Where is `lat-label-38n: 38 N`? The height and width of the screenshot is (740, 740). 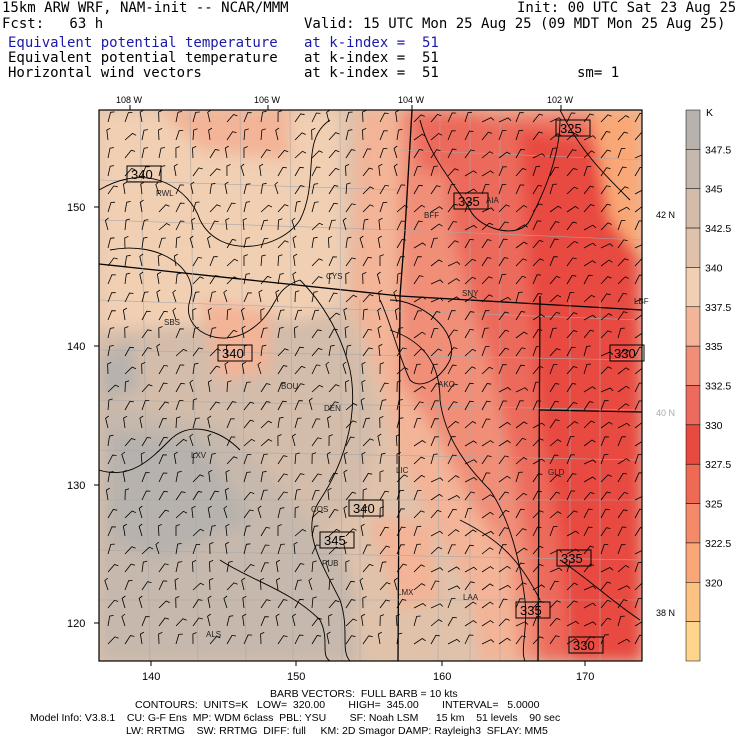 lat-label-38n: 38 N is located at coordinates (665, 613).